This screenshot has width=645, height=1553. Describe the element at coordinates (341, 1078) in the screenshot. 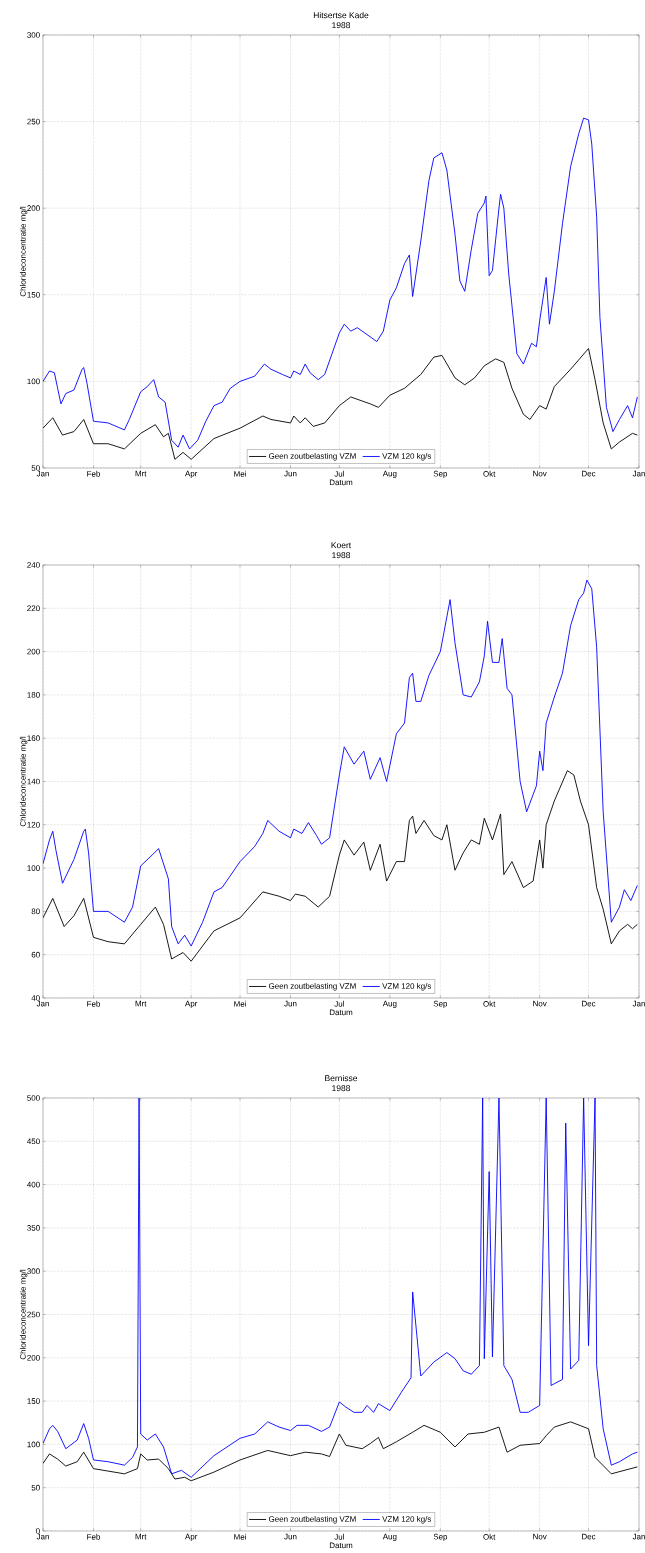

I see `chart-title: Bernisse` at that location.